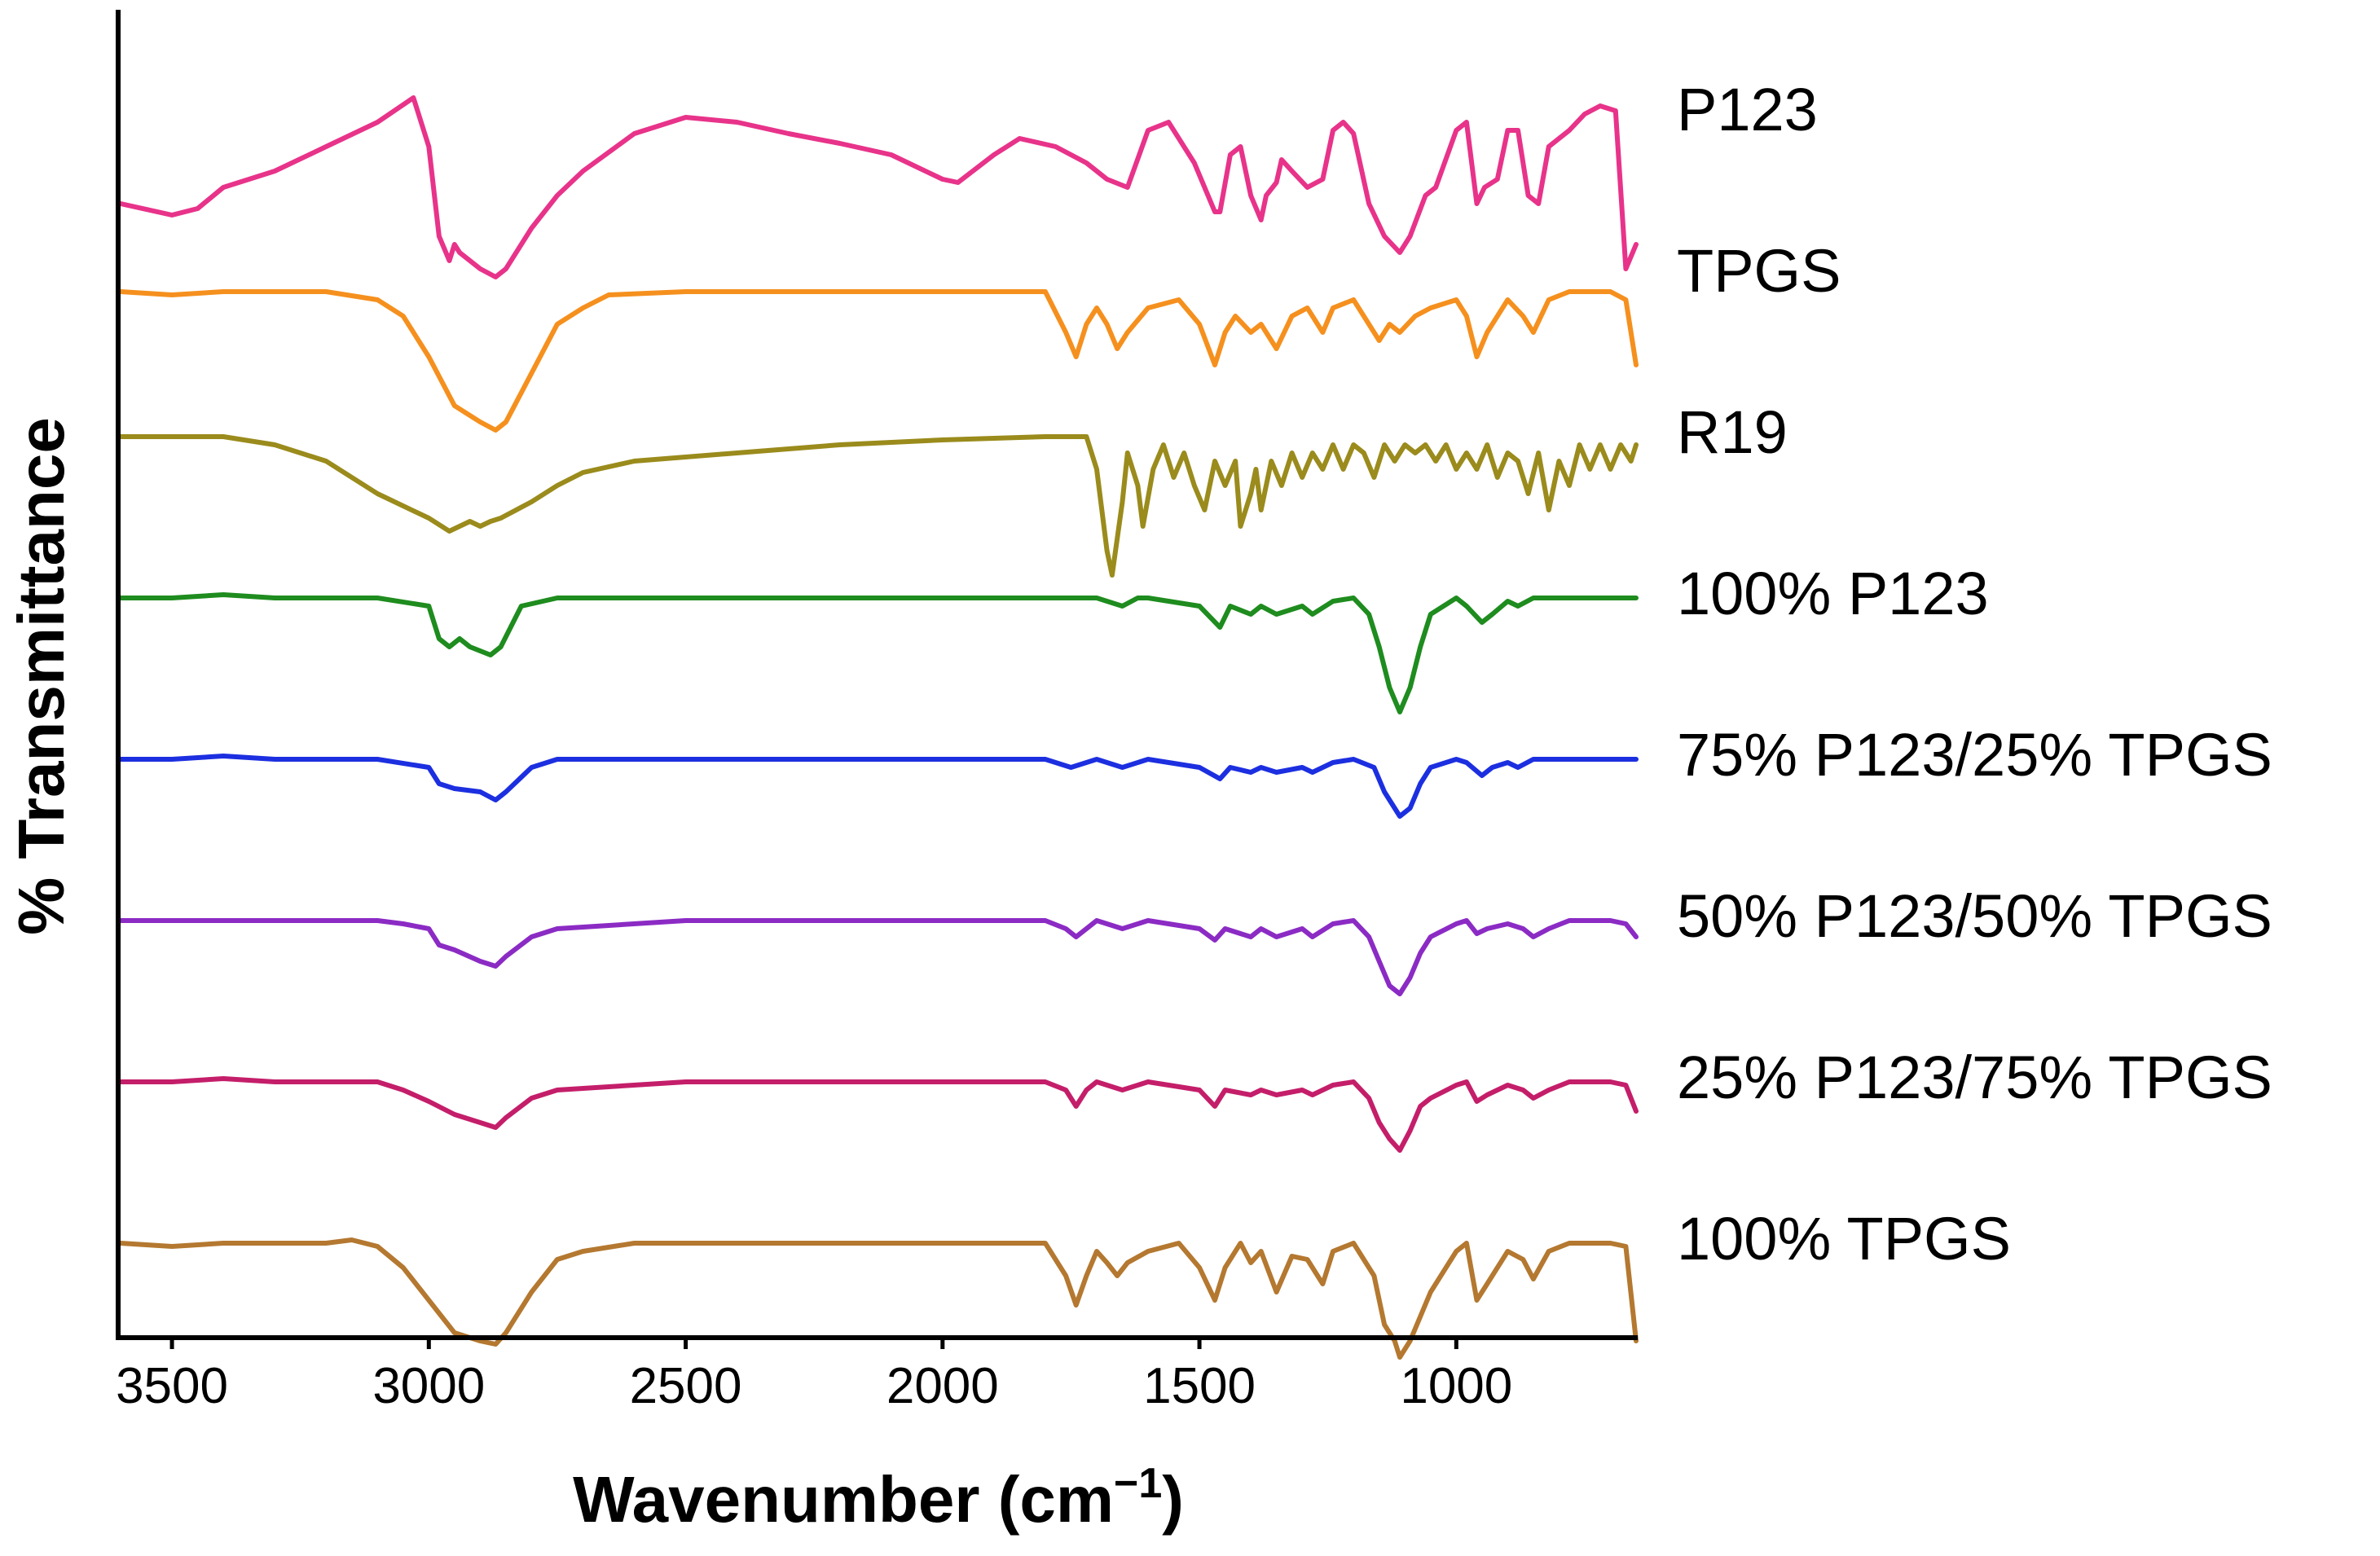  Describe the element at coordinates (1844, 1238) in the screenshot. I see `series-label-100pct-tpgs: 100% TPGS` at that location.